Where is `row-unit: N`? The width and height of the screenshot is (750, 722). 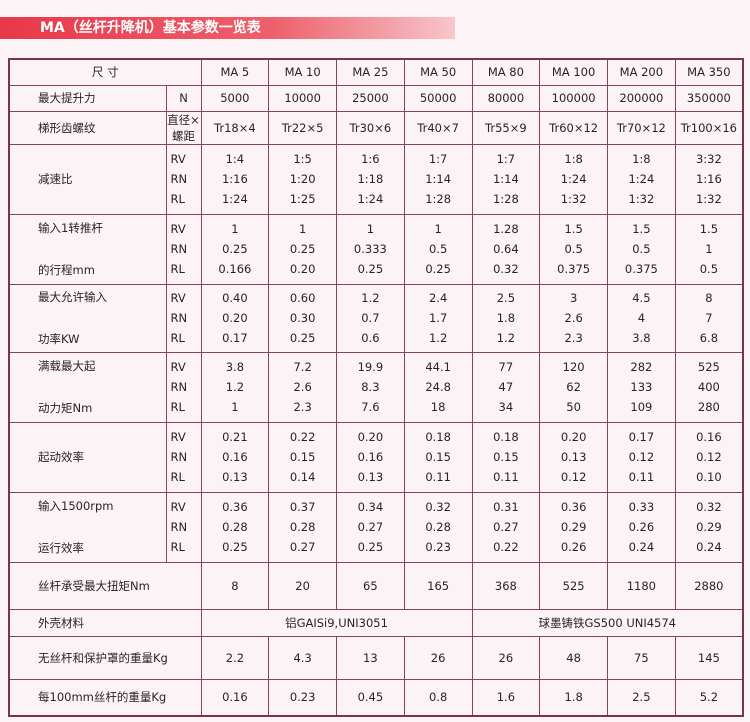
row-unit: N is located at coordinates (183, 98).